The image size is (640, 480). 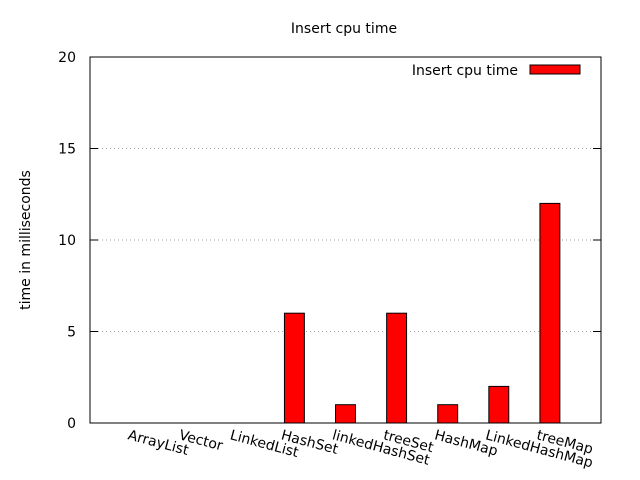 What do you see at coordinates (397, 368) in the screenshot?
I see `bar-treeSet` at bounding box center [397, 368].